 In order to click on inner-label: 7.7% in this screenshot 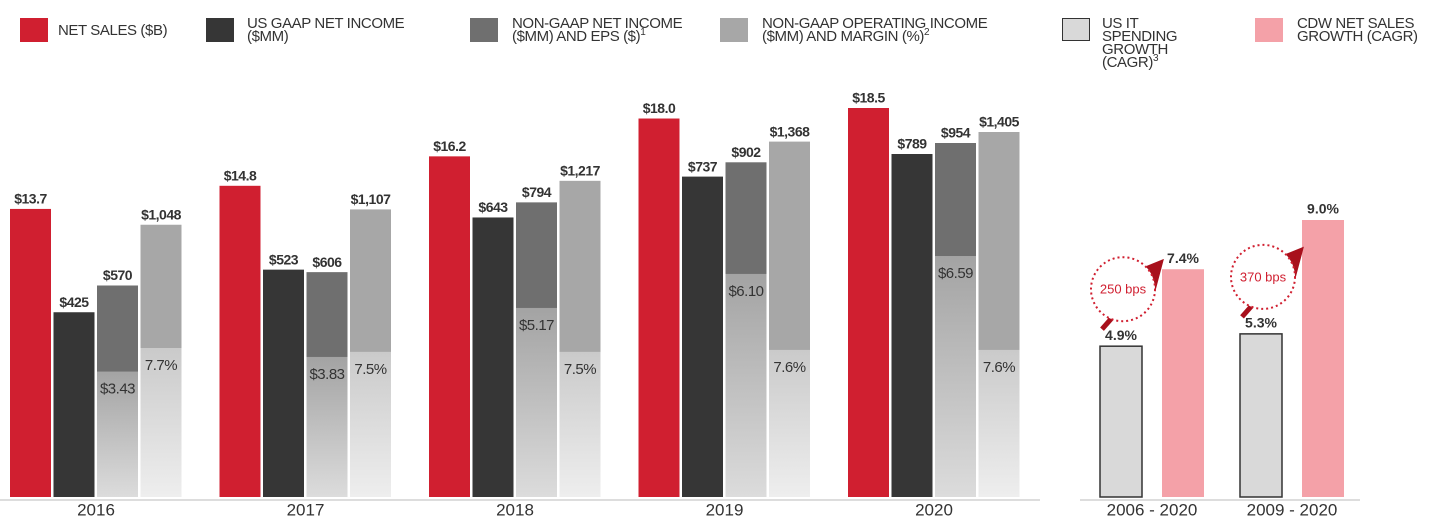, I will do `click(161, 365)`.